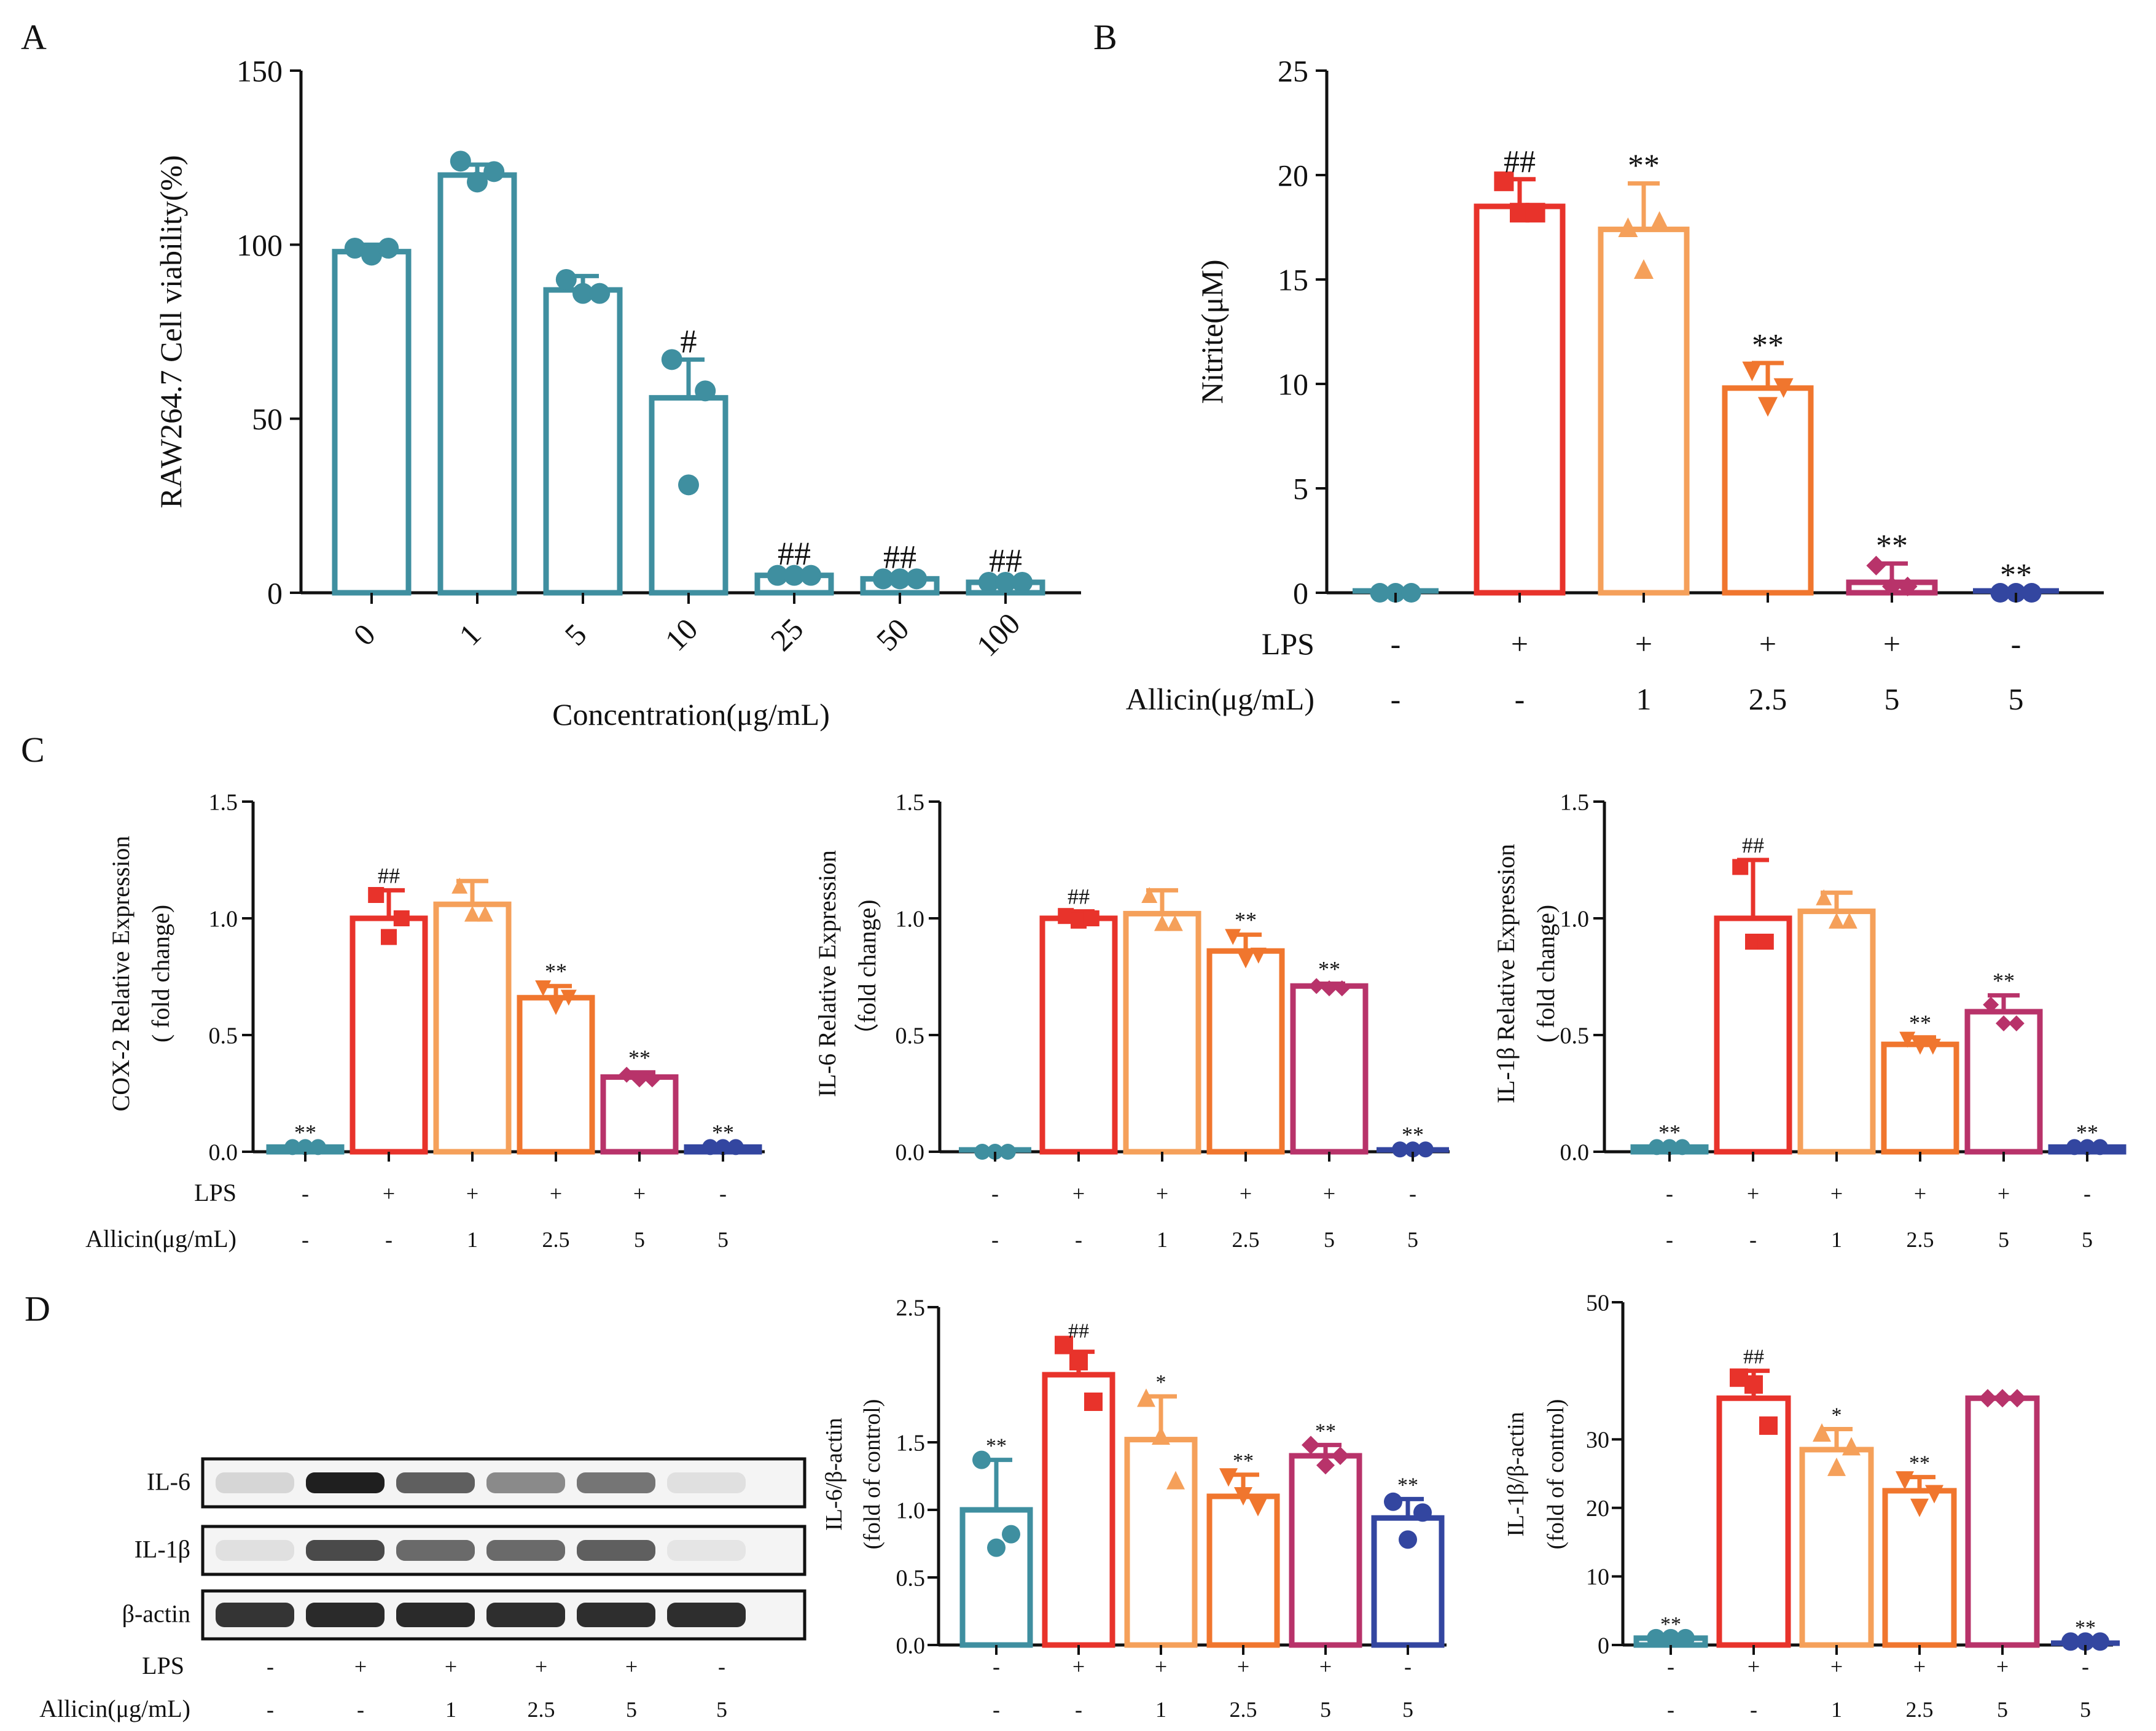 This screenshot has height=1731, width=2156. I want to click on x-tick-label: 1, so click(469, 635).